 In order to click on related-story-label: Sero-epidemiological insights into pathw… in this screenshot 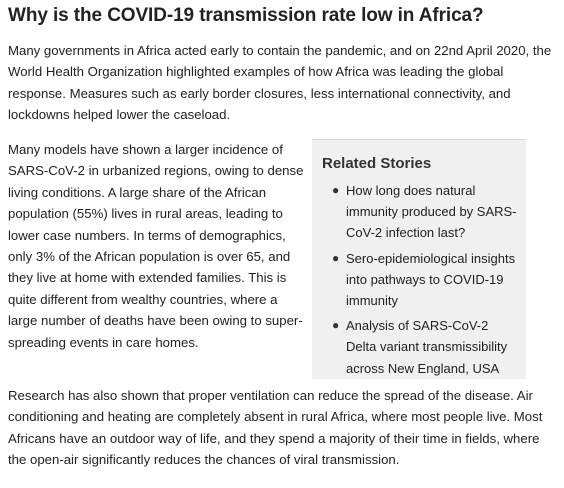, I will do `click(431, 279)`.